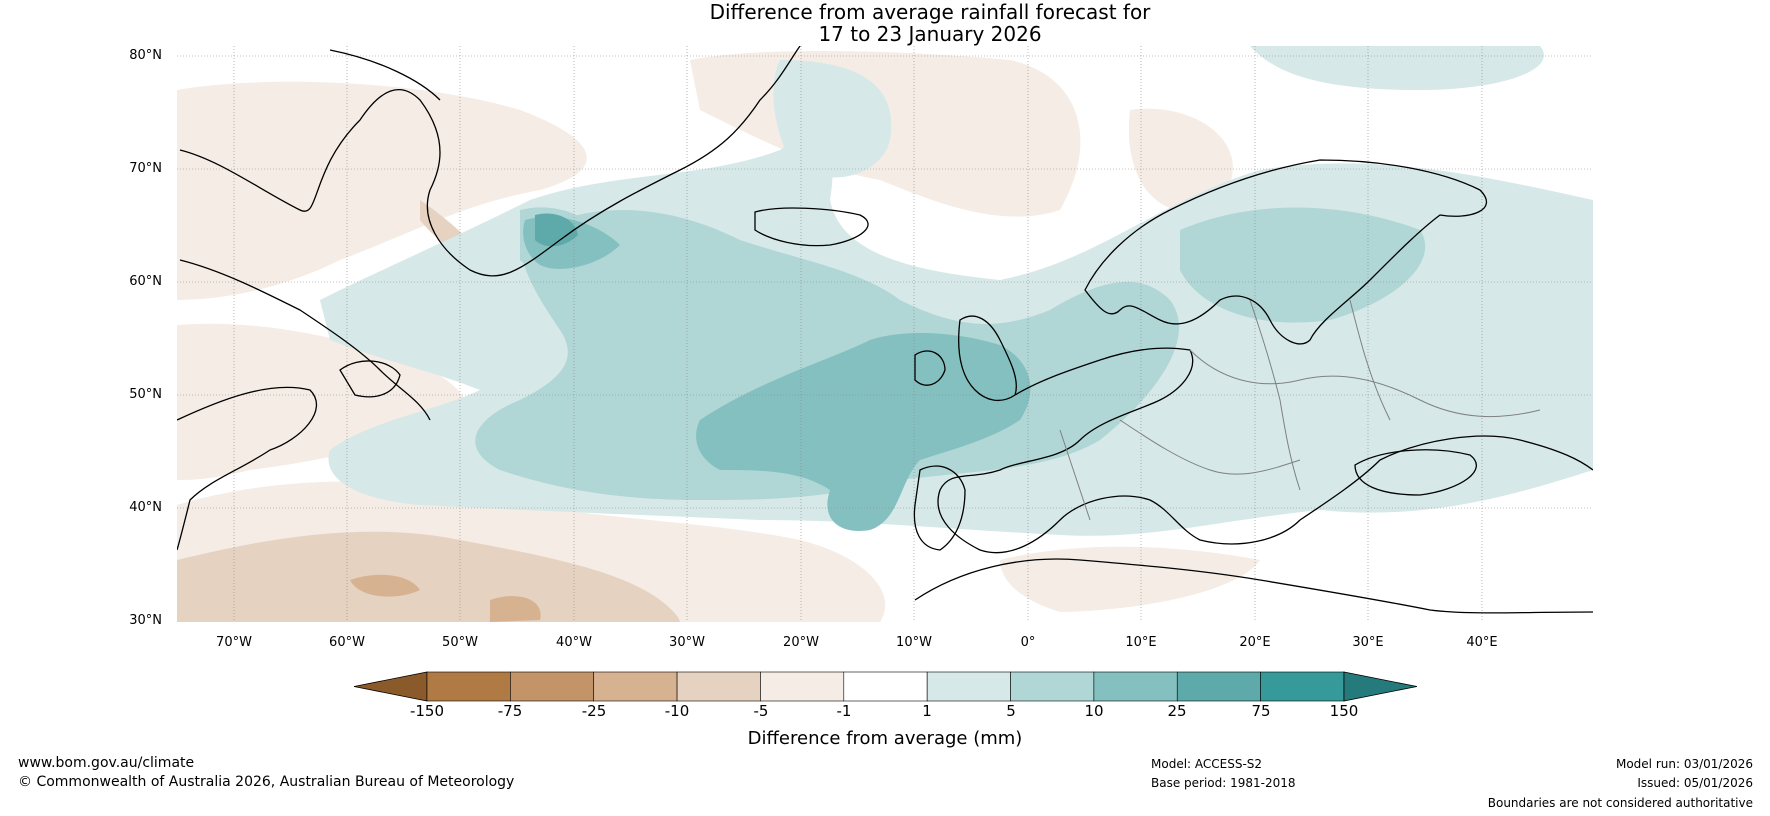  Describe the element at coordinates (427, 711) in the screenshot. I see `colorbar-tick: -150` at that location.